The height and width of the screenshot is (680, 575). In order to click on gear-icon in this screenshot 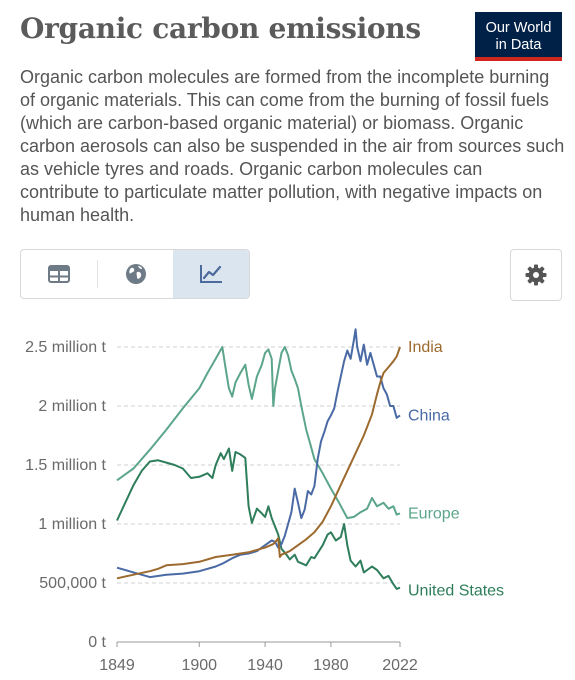, I will do `click(536, 275)`.